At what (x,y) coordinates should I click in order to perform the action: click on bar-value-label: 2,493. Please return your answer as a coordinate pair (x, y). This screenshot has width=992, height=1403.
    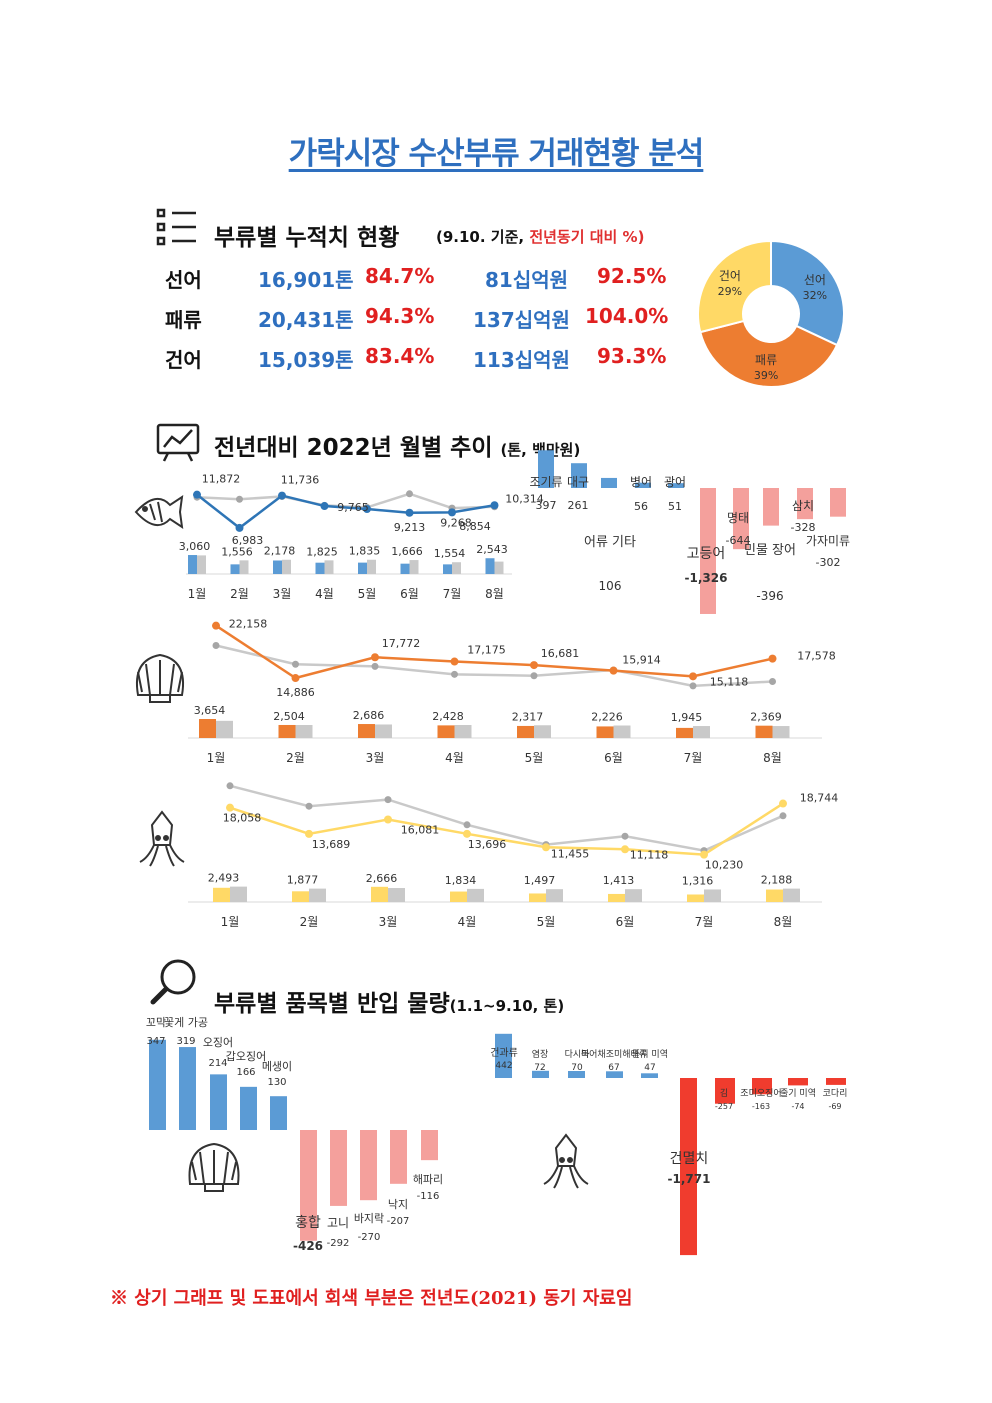
    Looking at the image, I should click on (224, 878).